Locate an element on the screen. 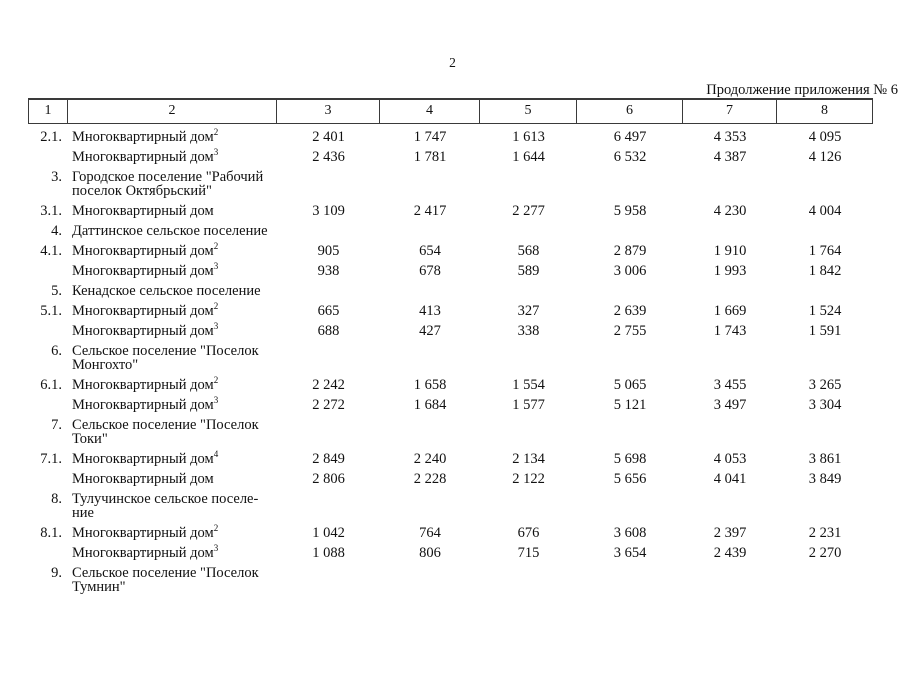 The height and width of the screenshot is (696, 905). row-value: 2 439 is located at coordinates (730, 553).